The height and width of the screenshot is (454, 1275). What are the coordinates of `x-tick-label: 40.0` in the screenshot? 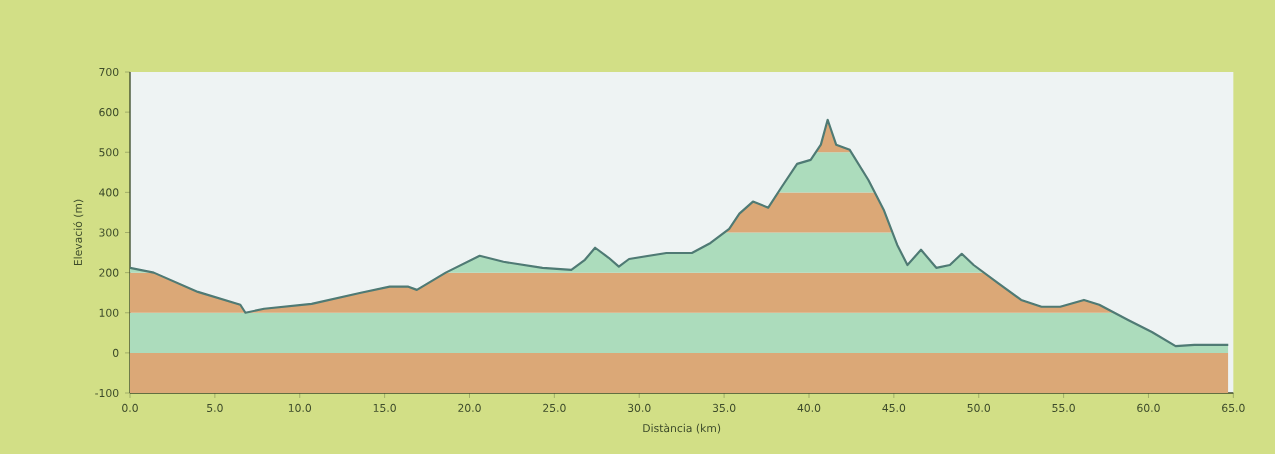 It's located at (809, 408).